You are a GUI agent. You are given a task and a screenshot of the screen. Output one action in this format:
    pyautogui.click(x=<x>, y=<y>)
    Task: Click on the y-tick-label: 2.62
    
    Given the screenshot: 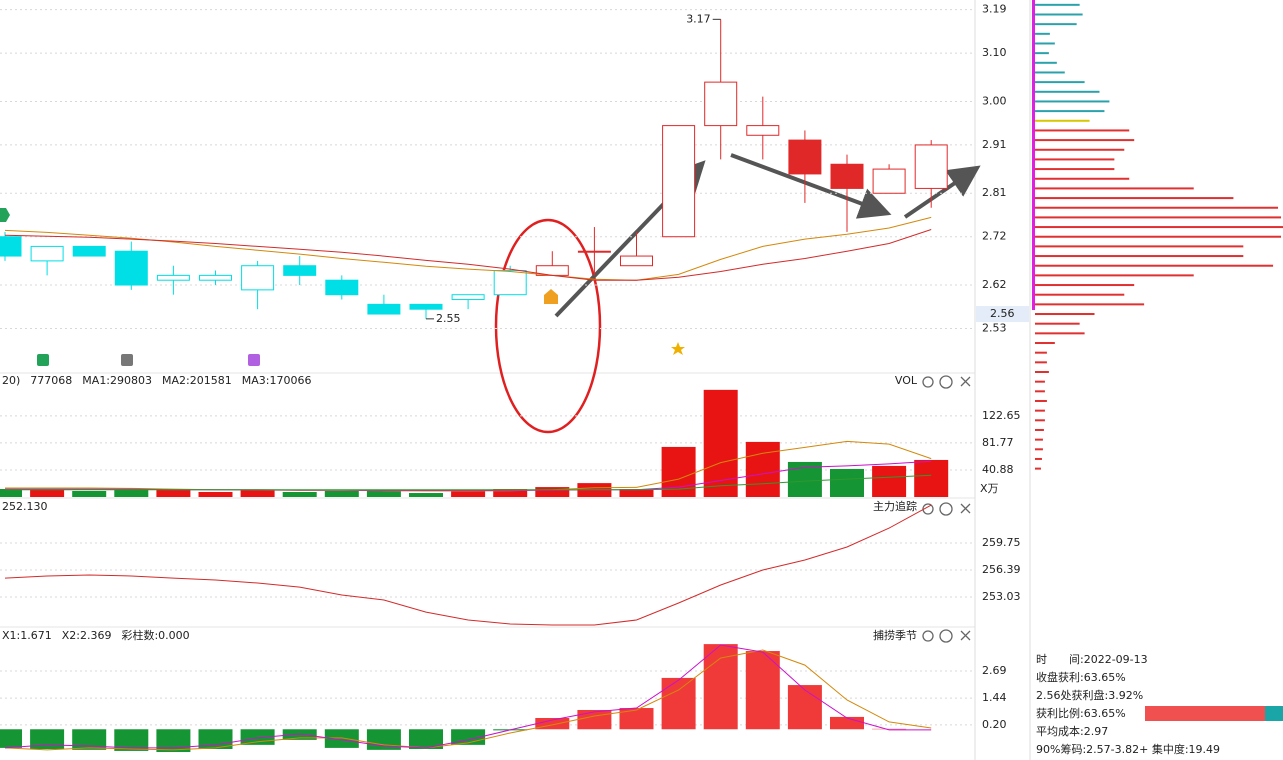 What is the action you would take?
    pyautogui.click(x=994, y=284)
    